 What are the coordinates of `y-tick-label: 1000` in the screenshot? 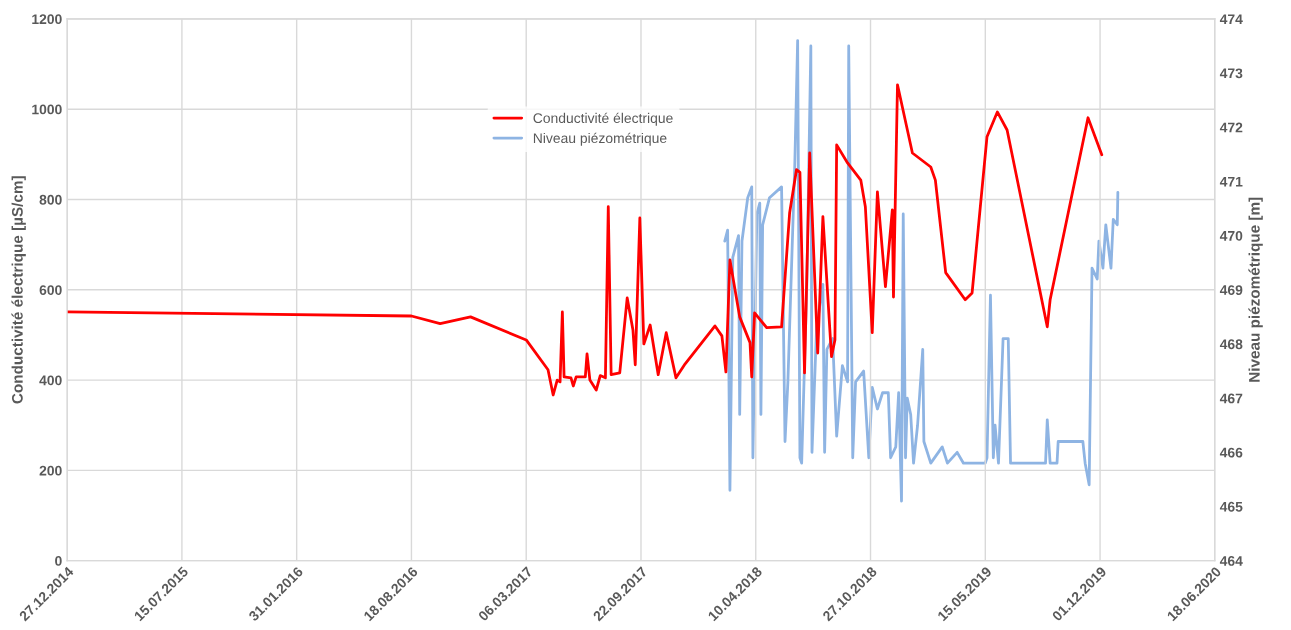 It's located at (47, 109).